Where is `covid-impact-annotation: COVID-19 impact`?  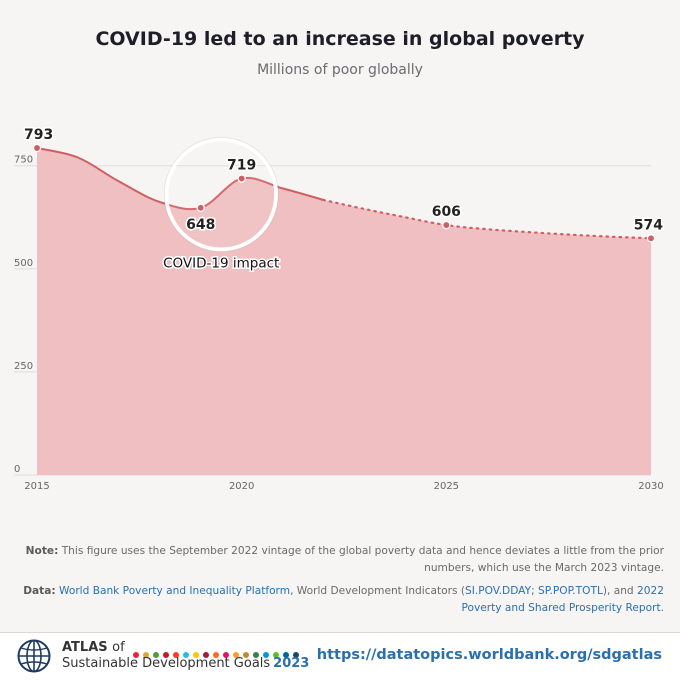 covid-impact-annotation: COVID-19 impact is located at coordinates (221, 263).